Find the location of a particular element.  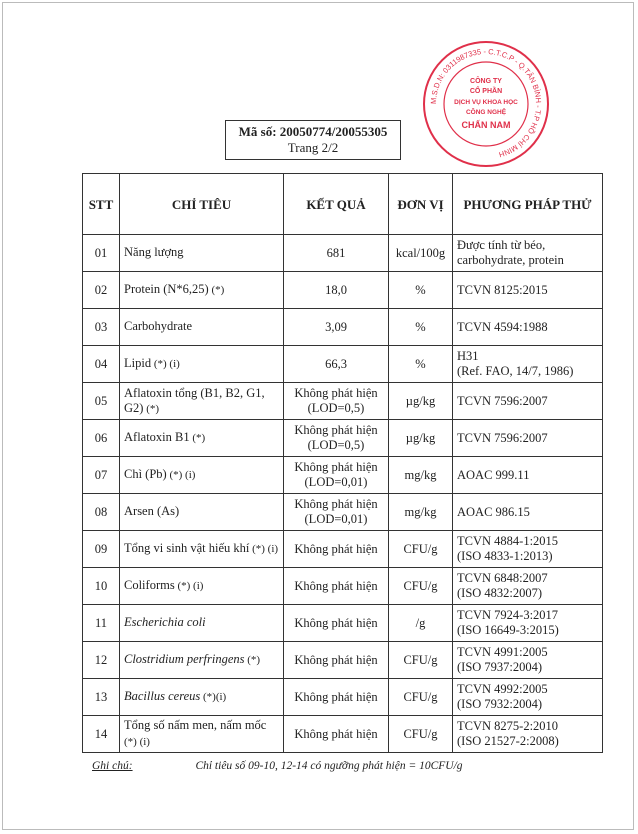

cell-method: TCVN 7596:2007 is located at coordinates (527, 438).